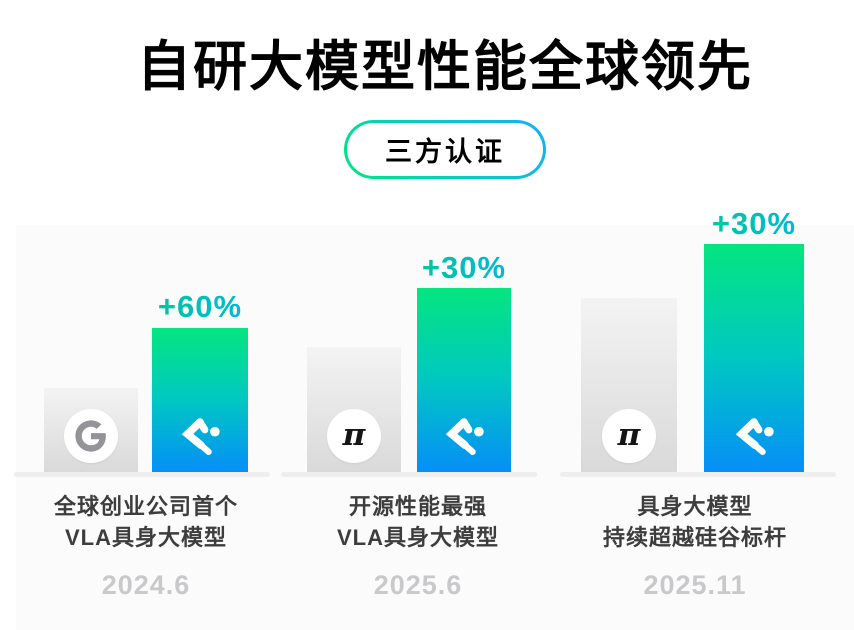 The width and height of the screenshot is (854, 630). I want to click on caption: 开源性能最强 VLA具身大模型, so click(417, 522).